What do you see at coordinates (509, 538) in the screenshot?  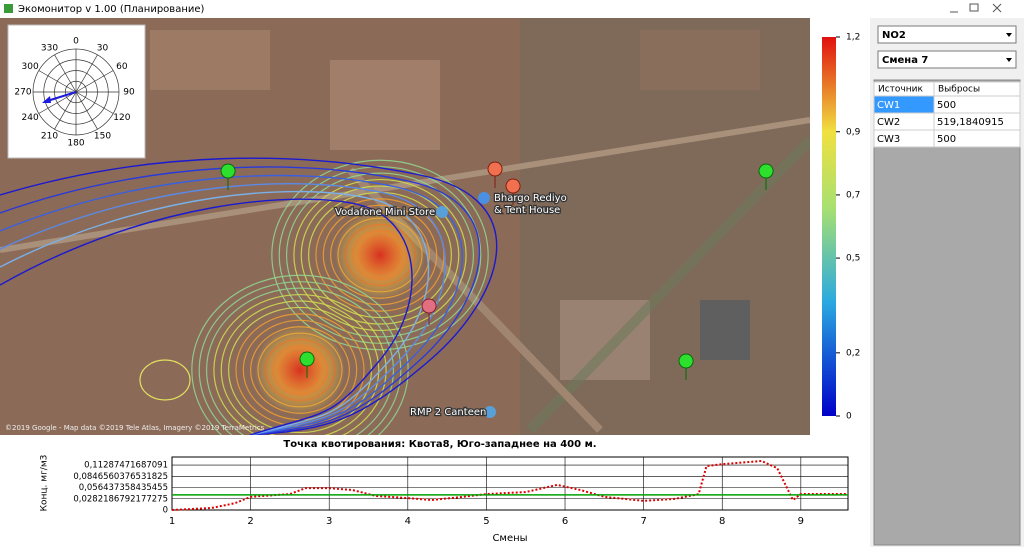 I see `x-axis-label: Смены` at bounding box center [509, 538].